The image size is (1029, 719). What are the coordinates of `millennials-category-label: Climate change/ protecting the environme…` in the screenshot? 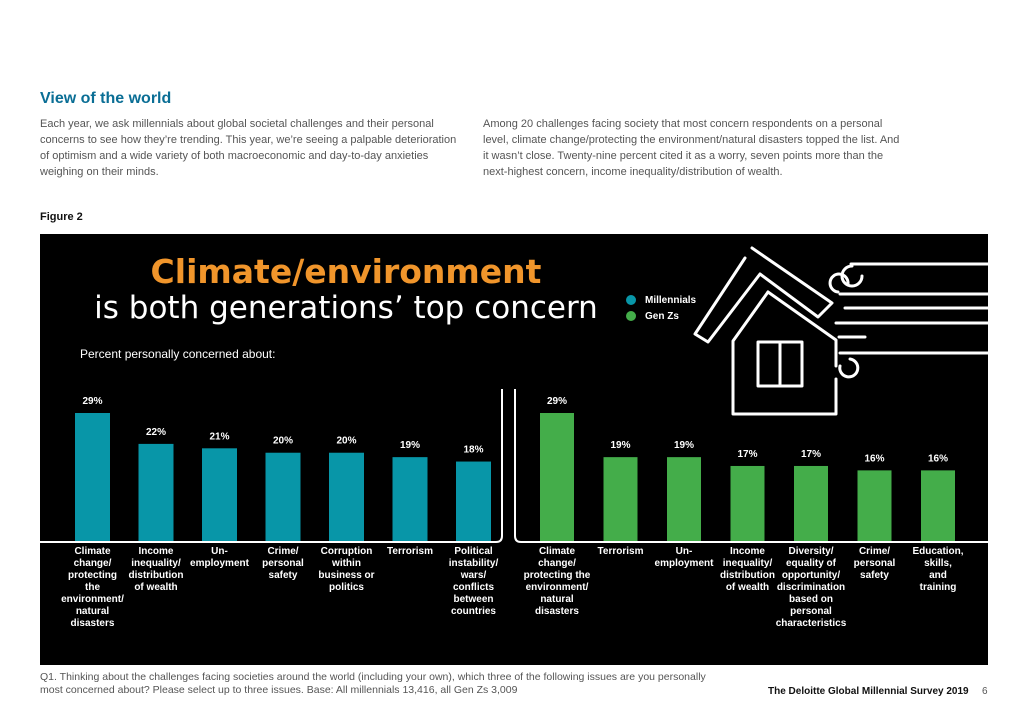 It's located at (92, 587).